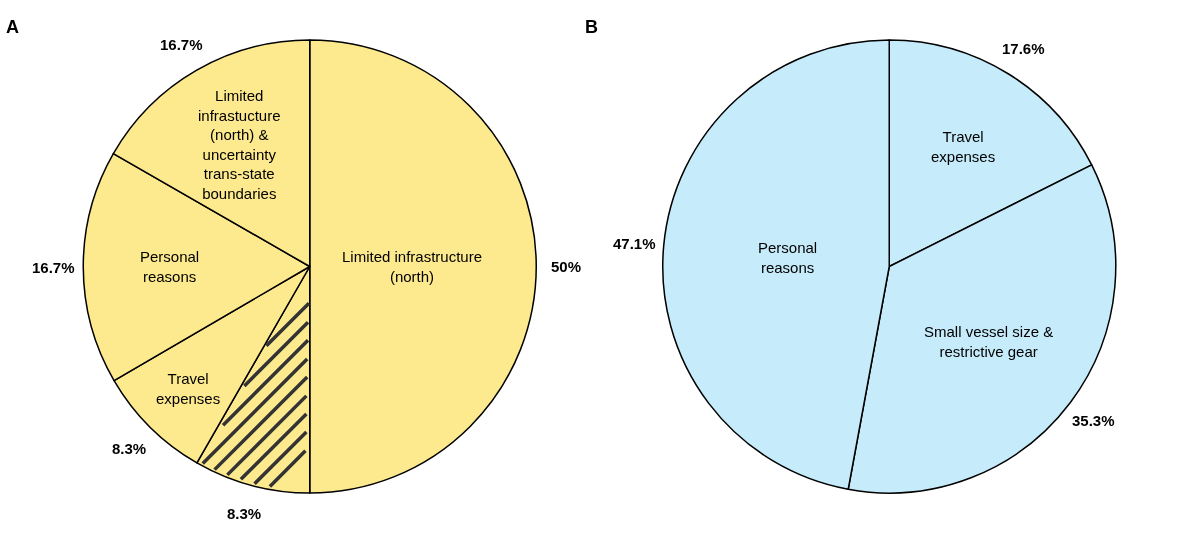 The image size is (1199, 533). Describe the element at coordinates (634, 243) in the screenshot. I see `data-label: 47.1%` at that location.